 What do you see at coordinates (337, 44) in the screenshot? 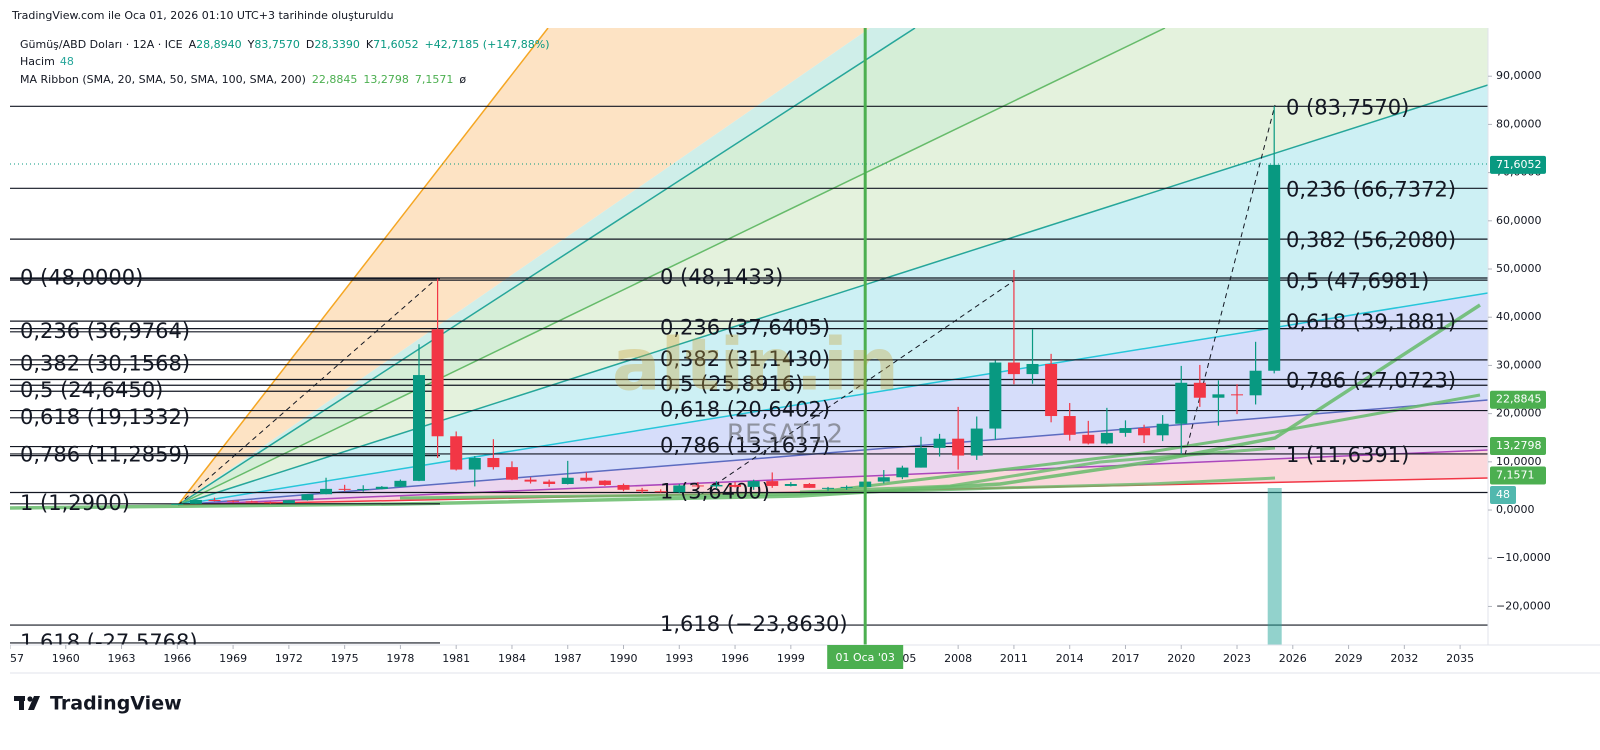
I see `ohlc-value: 28,3390` at bounding box center [337, 44].